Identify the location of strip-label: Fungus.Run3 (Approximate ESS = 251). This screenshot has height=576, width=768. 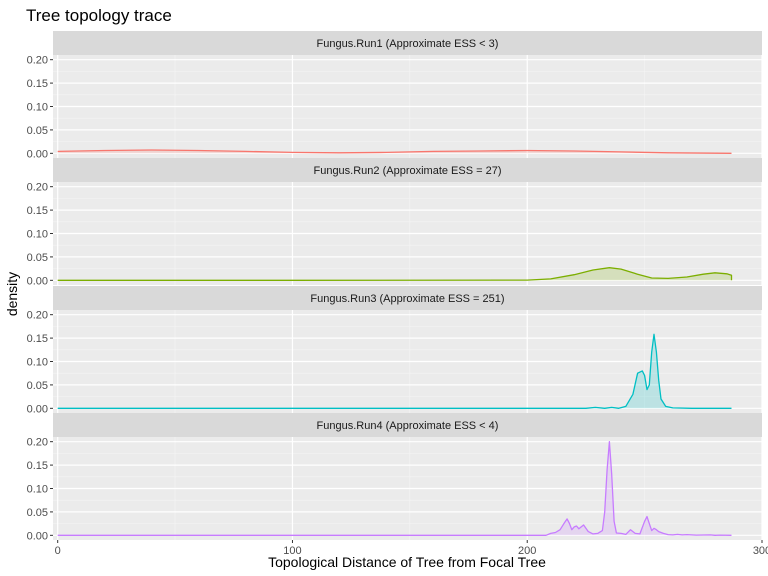
(407, 299).